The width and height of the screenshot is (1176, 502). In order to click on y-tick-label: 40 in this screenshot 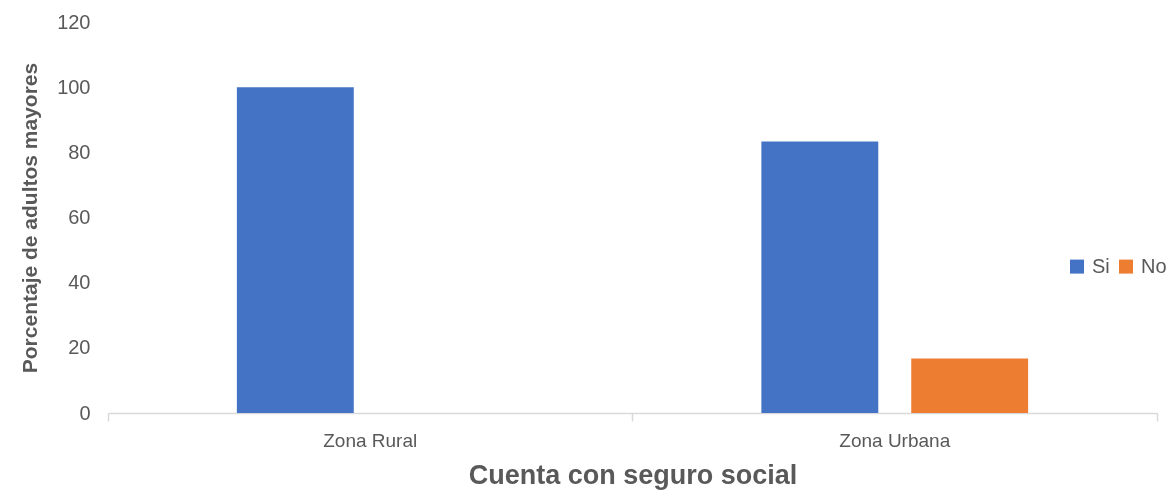, I will do `click(79, 282)`.